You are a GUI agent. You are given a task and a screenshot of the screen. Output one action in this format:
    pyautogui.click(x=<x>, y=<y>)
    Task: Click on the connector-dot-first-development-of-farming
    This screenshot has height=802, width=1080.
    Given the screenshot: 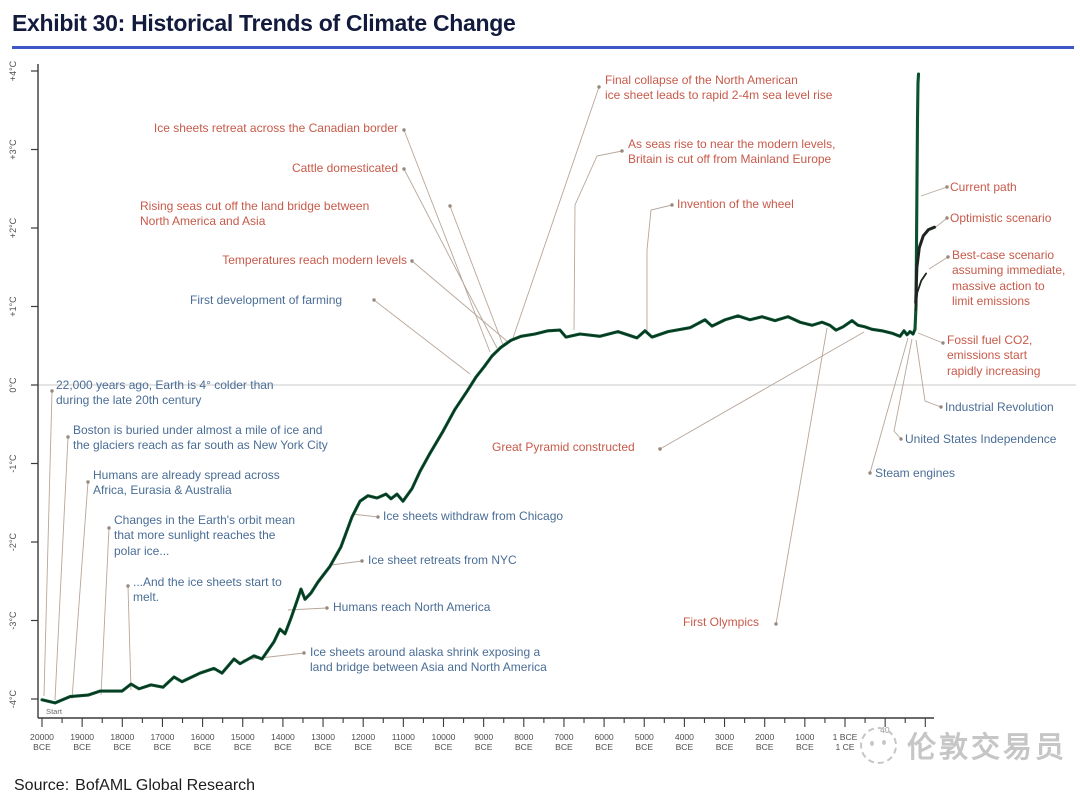 What is the action you would take?
    pyautogui.click(x=374, y=300)
    